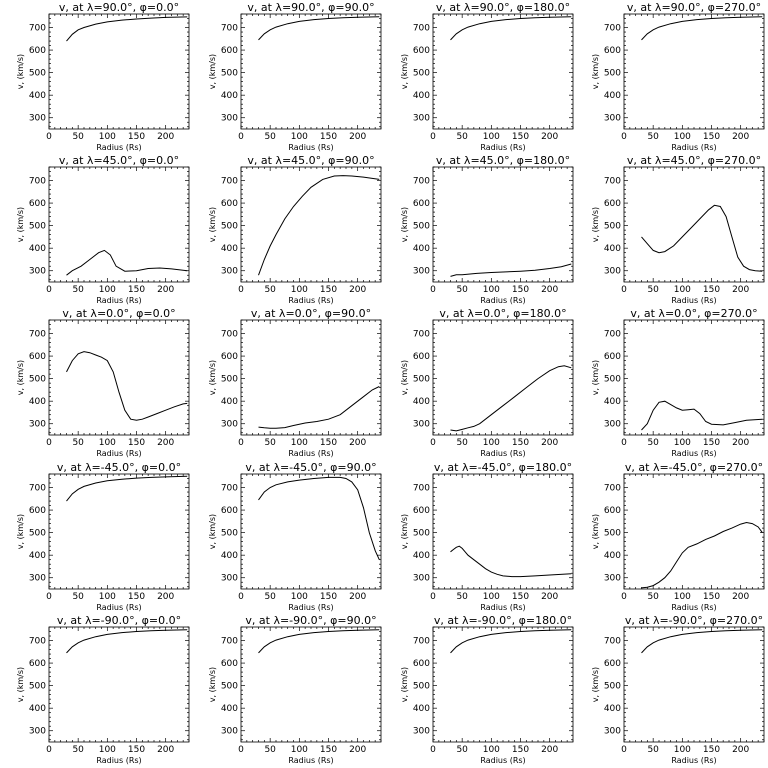 Image resolution: width=768 pixels, height=768 pixels. Describe the element at coordinates (119, 620) in the screenshot. I see `panel-title: v, at λ=-90.0°, φ=0.0°` at that location.